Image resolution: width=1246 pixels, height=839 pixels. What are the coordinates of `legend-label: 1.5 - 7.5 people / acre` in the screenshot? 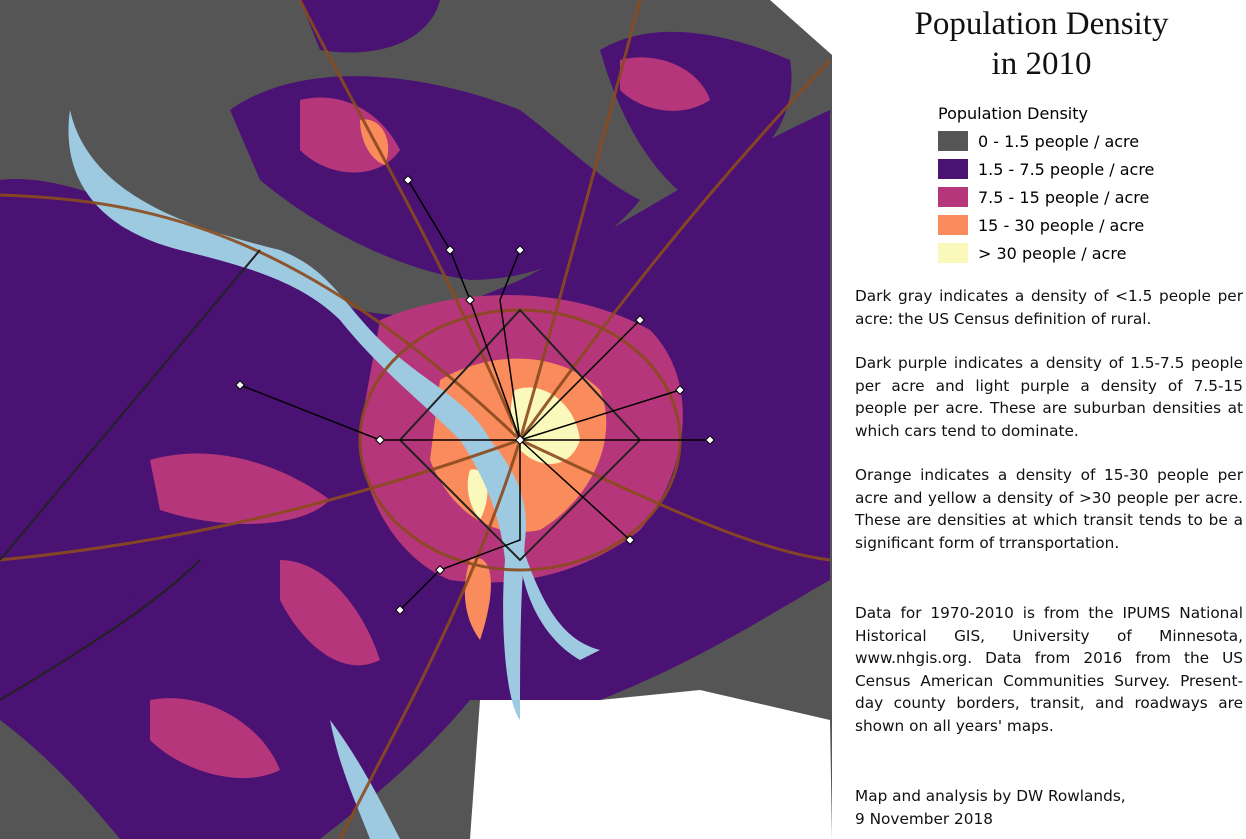 It's located at (1066, 169).